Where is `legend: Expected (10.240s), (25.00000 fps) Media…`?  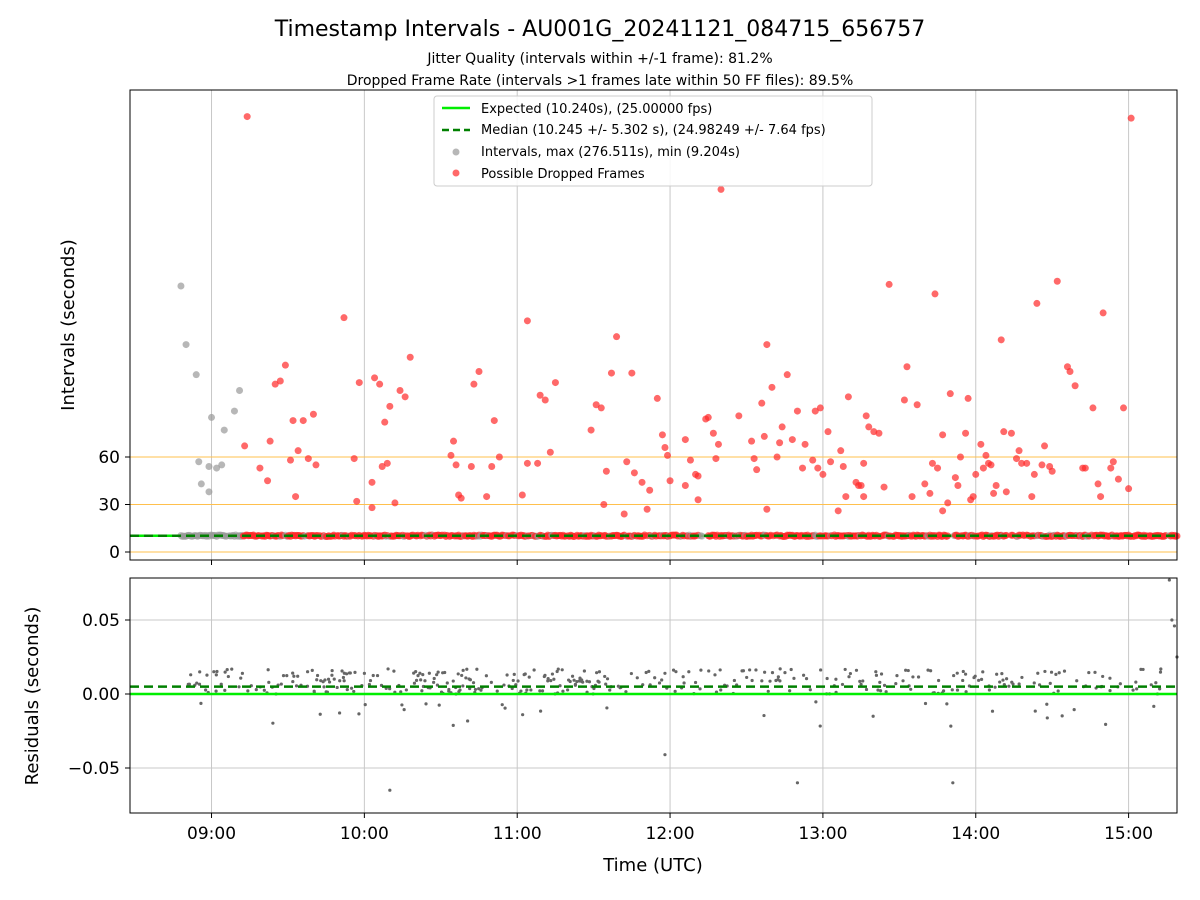
legend: Expected (10.240s), (25.00000 fps) Media… is located at coordinates (653, 141).